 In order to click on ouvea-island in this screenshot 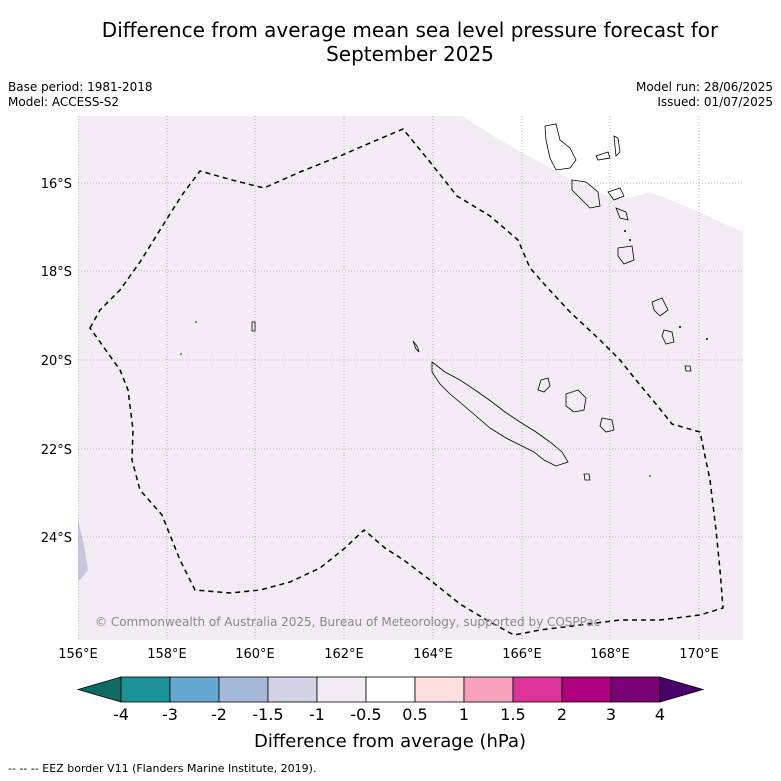, I will do `click(544, 385)`.